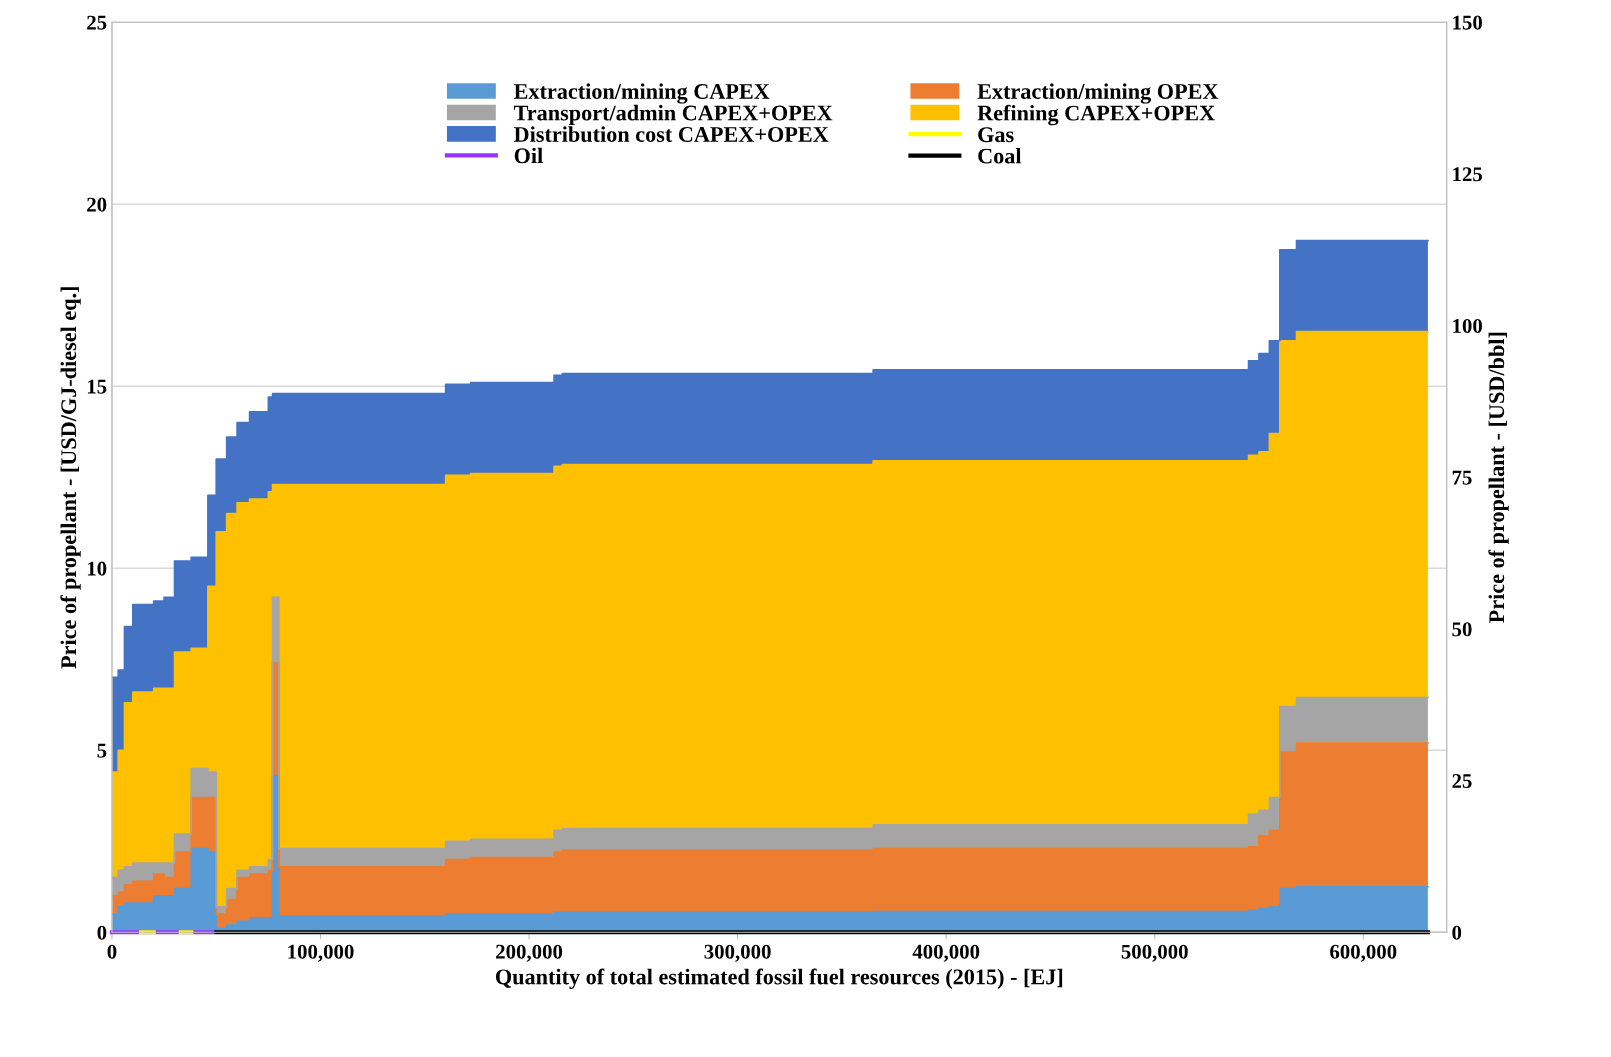 This screenshot has height=1057, width=1611. What do you see at coordinates (1462, 781) in the screenshot?
I see `y2-tick-label: 25` at bounding box center [1462, 781].